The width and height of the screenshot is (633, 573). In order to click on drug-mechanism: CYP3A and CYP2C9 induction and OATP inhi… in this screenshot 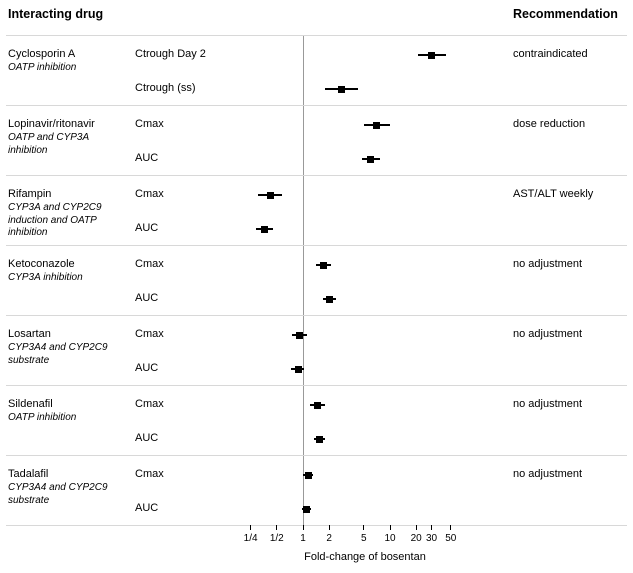, I will do `click(55, 220)`.